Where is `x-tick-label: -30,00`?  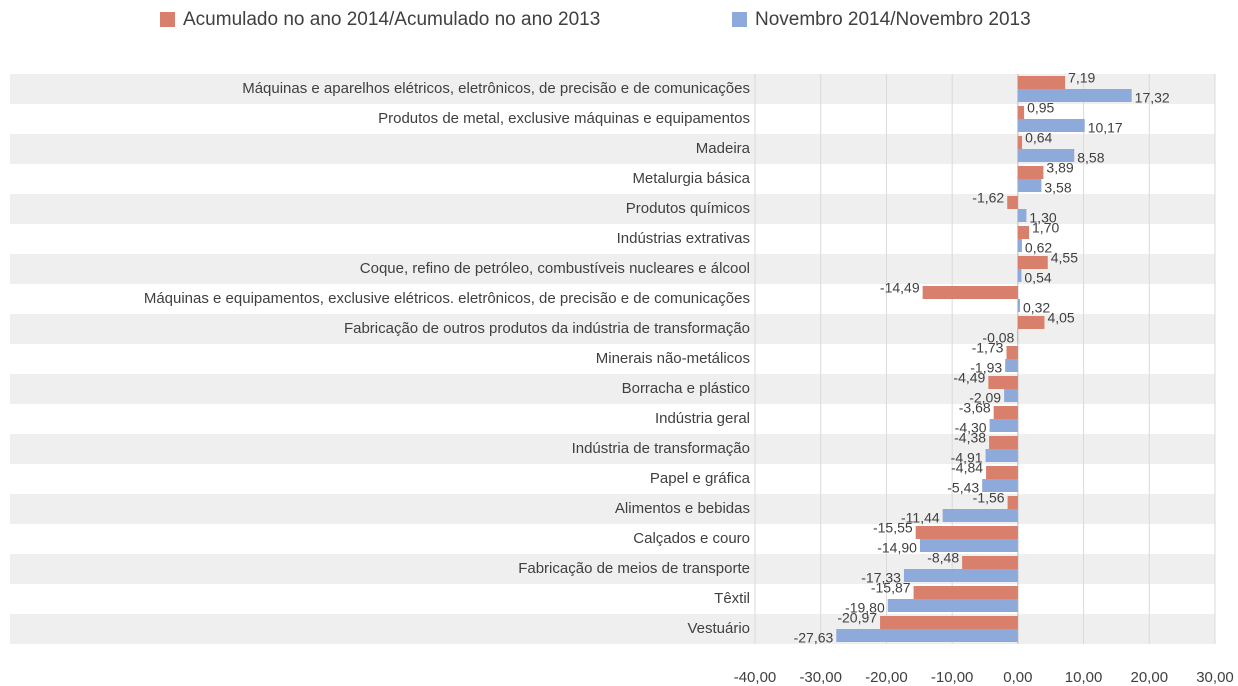
x-tick-label: -30,00 is located at coordinates (820, 677).